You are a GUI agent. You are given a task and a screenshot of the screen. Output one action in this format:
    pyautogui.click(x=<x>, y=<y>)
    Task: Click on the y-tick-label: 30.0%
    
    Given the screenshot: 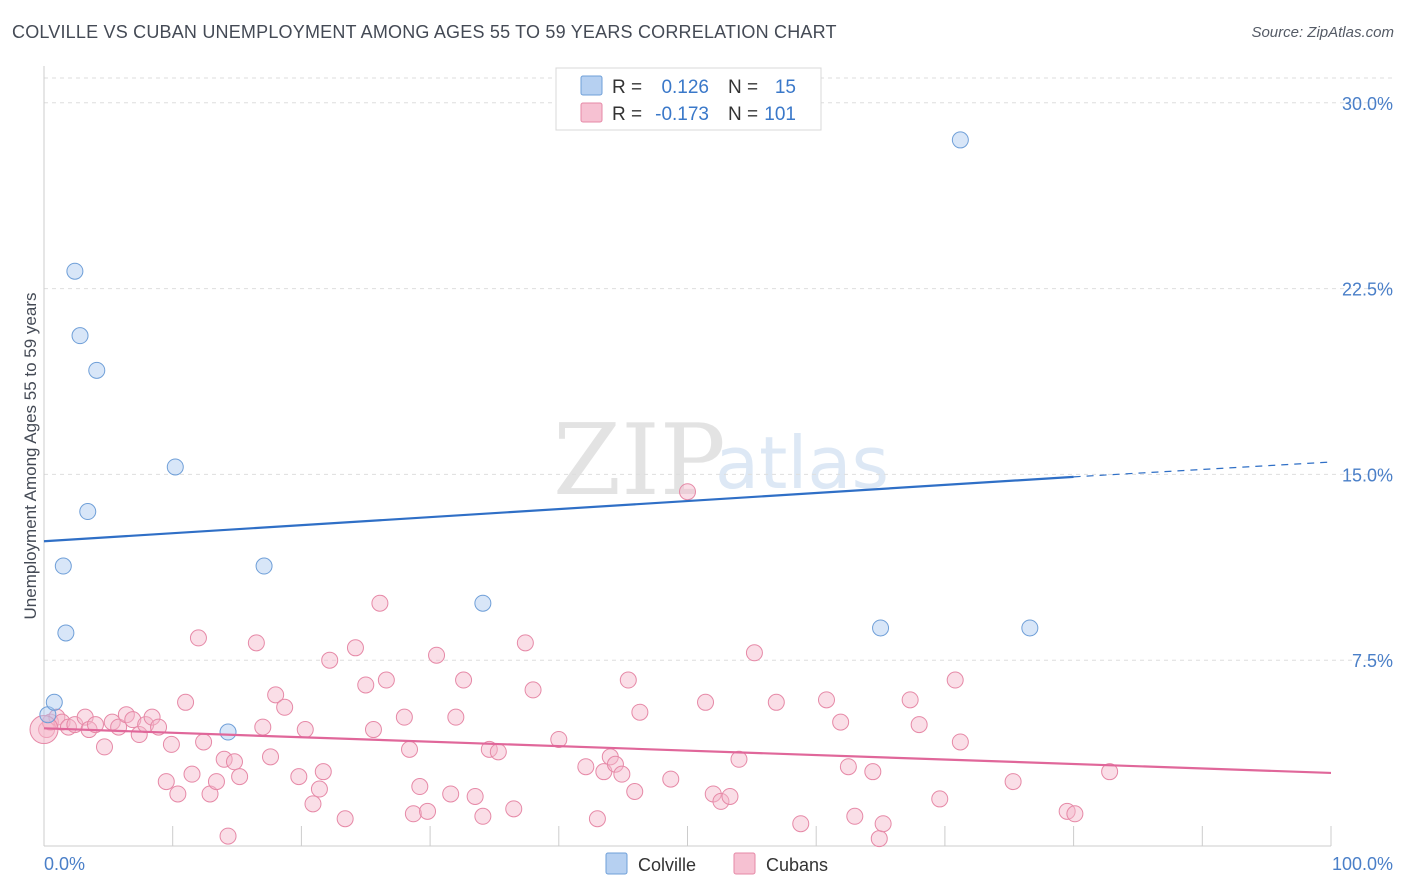 What is the action you would take?
    pyautogui.click(x=1367, y=104)
    